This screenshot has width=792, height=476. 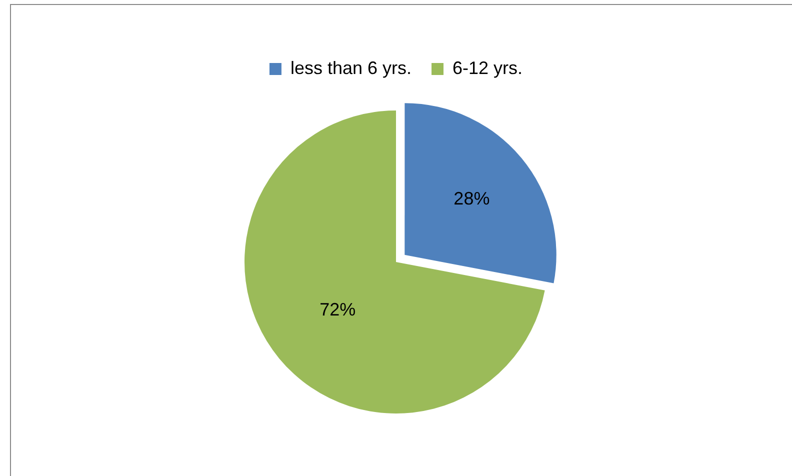 What do you see at coordinates (487, 68) in the screenshot?
I see `legend-label: 6-12 yrs.` at bounding box center [487, 68].